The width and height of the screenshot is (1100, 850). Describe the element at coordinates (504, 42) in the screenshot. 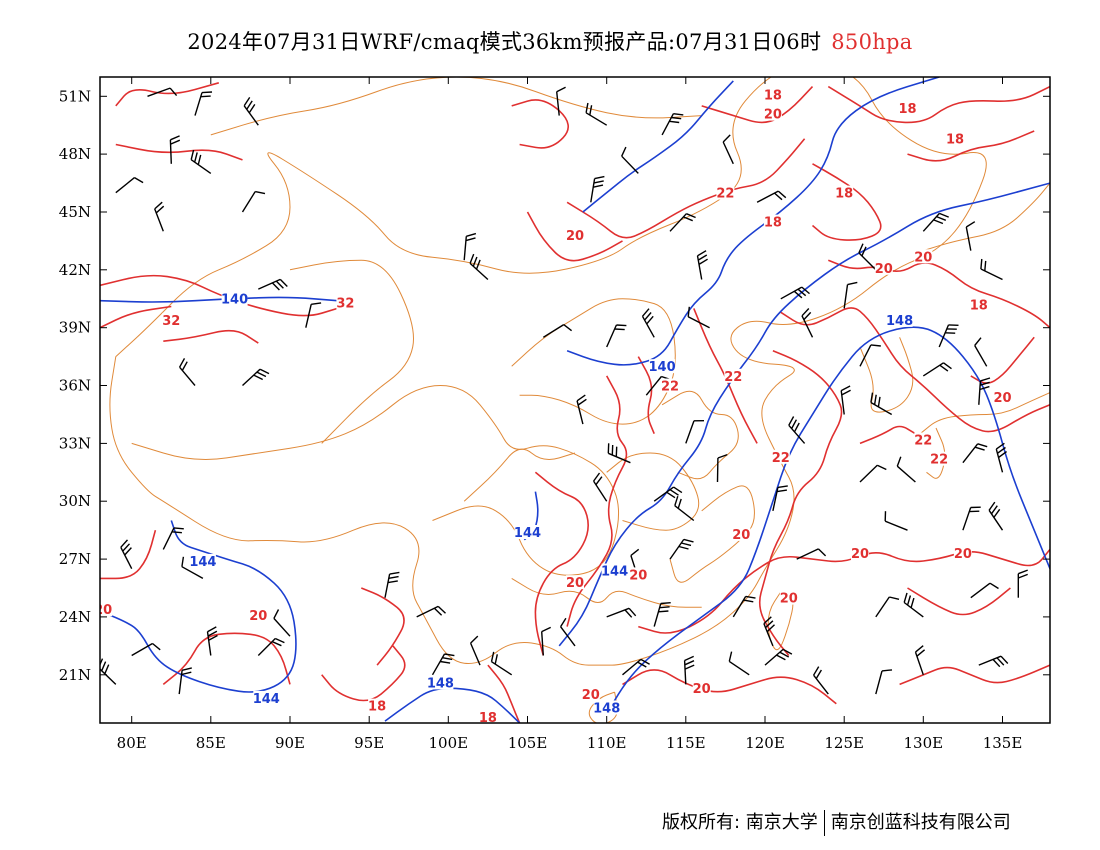

I see `title-text: 2024年07月31日WRF/cmaq模式36km预报产品:07月31日06时` at that location.